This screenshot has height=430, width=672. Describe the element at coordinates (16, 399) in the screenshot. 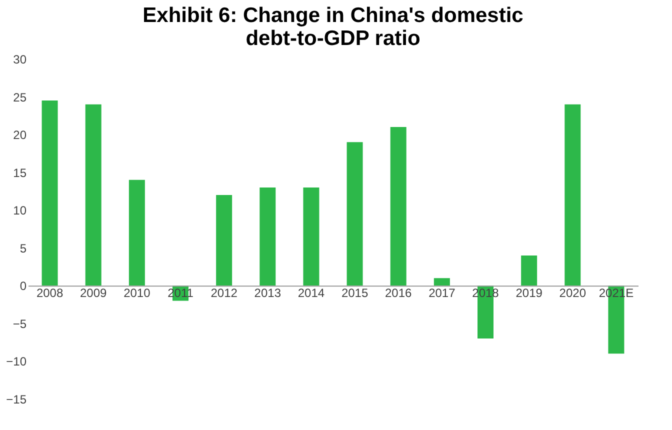

I see `y-tick-label: −15` at that location.